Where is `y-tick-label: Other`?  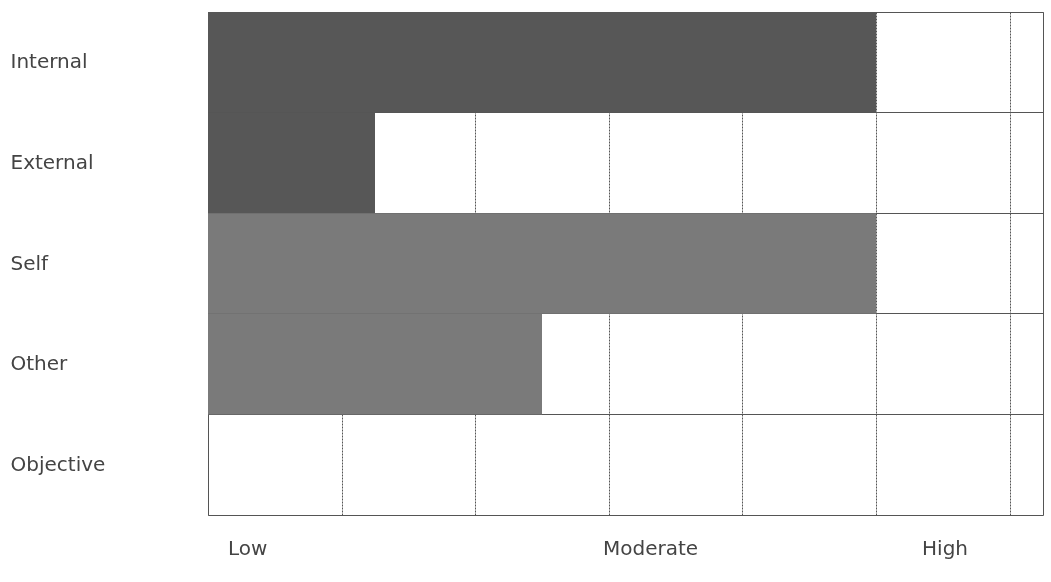
y-tick-label: Other is located at coordinates (39, 363).